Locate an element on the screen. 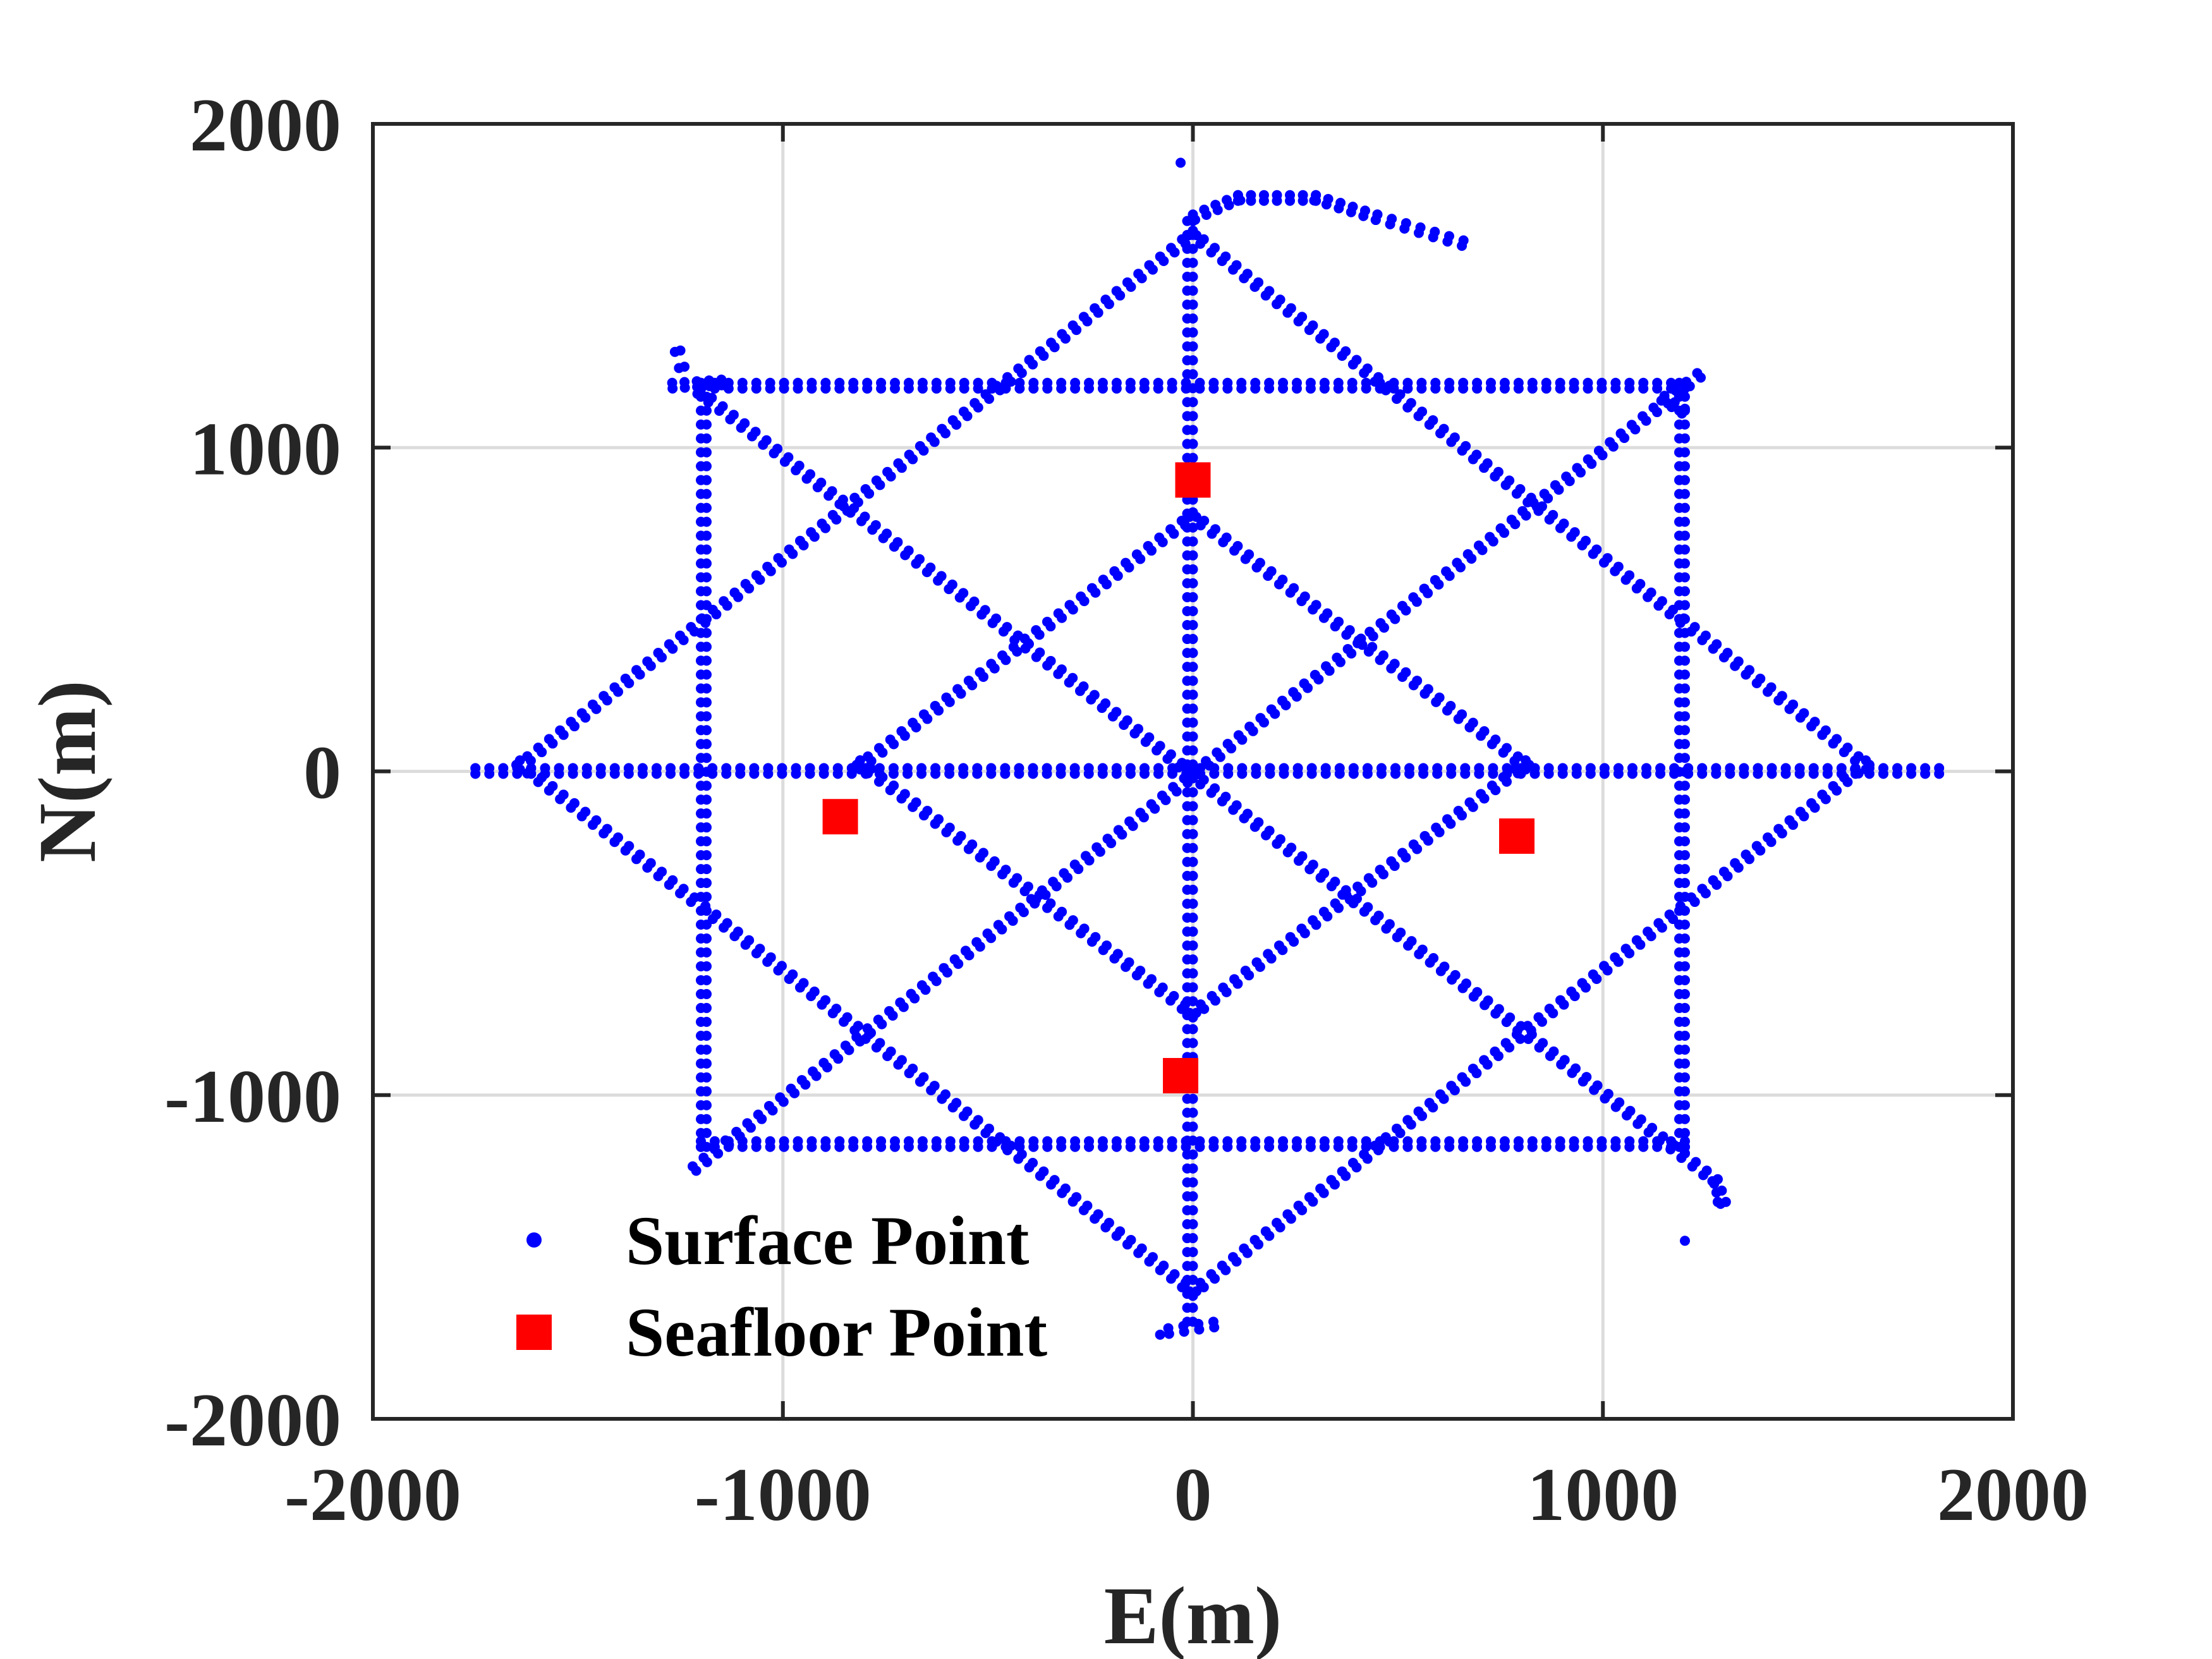  y-tick-label: -1000 is located at coordinates (252, 1096).